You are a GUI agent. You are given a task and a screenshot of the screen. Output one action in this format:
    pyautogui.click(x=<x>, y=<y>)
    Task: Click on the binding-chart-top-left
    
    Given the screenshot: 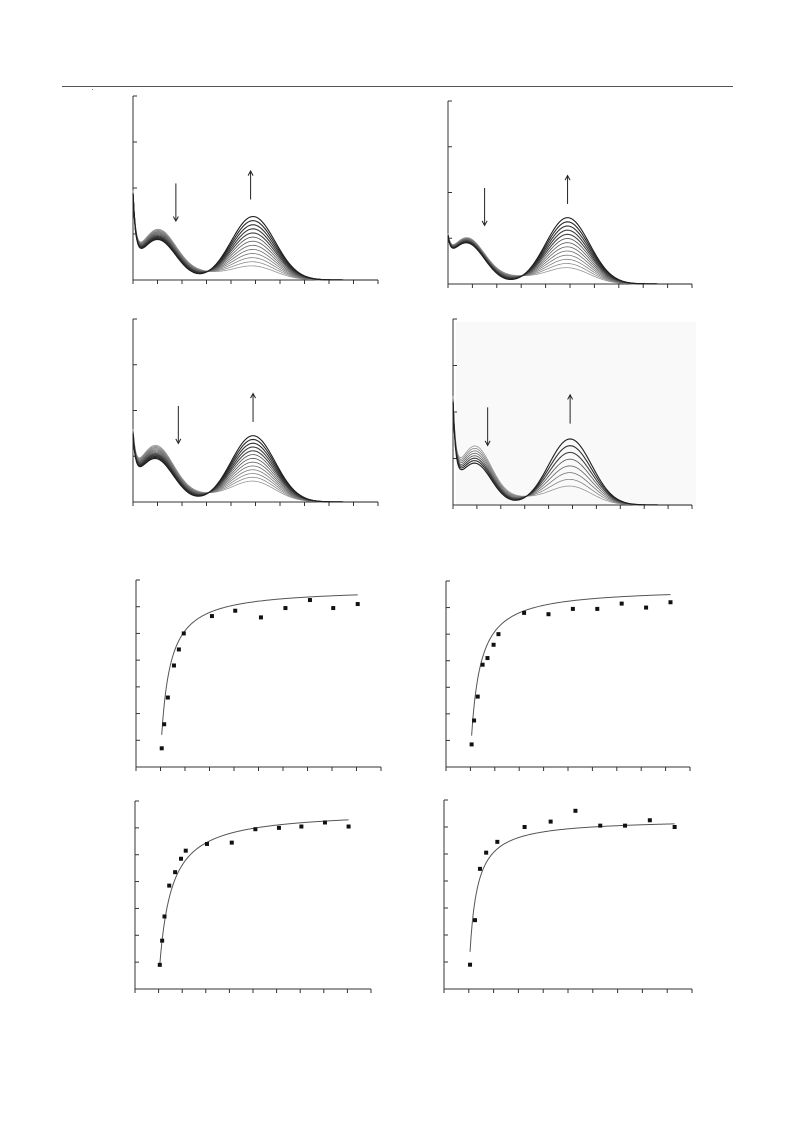 What is the action you would take?
    pyautogui.click(x=258, y=676)
    